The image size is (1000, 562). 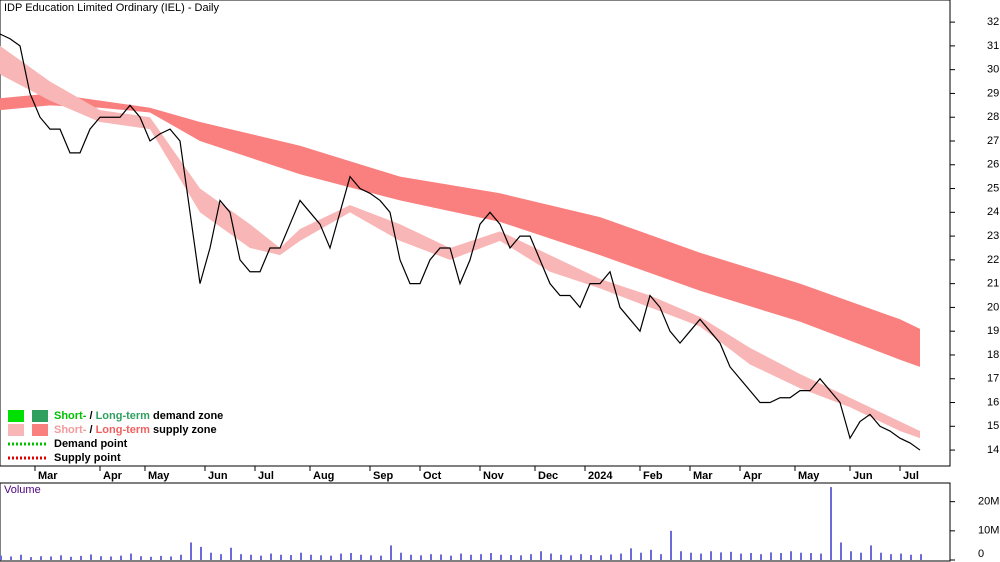 I want to click on y-tick-label: 31, so click(x=993, y=46).